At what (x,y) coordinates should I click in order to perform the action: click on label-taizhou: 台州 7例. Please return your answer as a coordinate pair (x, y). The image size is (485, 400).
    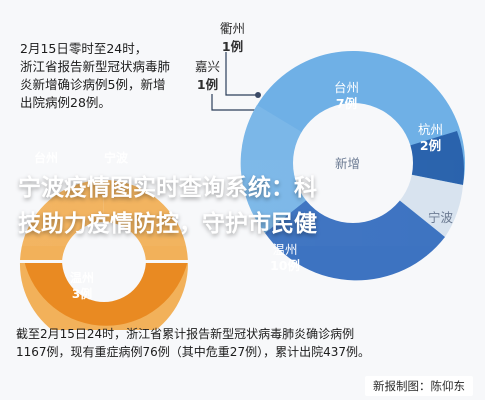
    Looking at the image, I should click on (346, 96).